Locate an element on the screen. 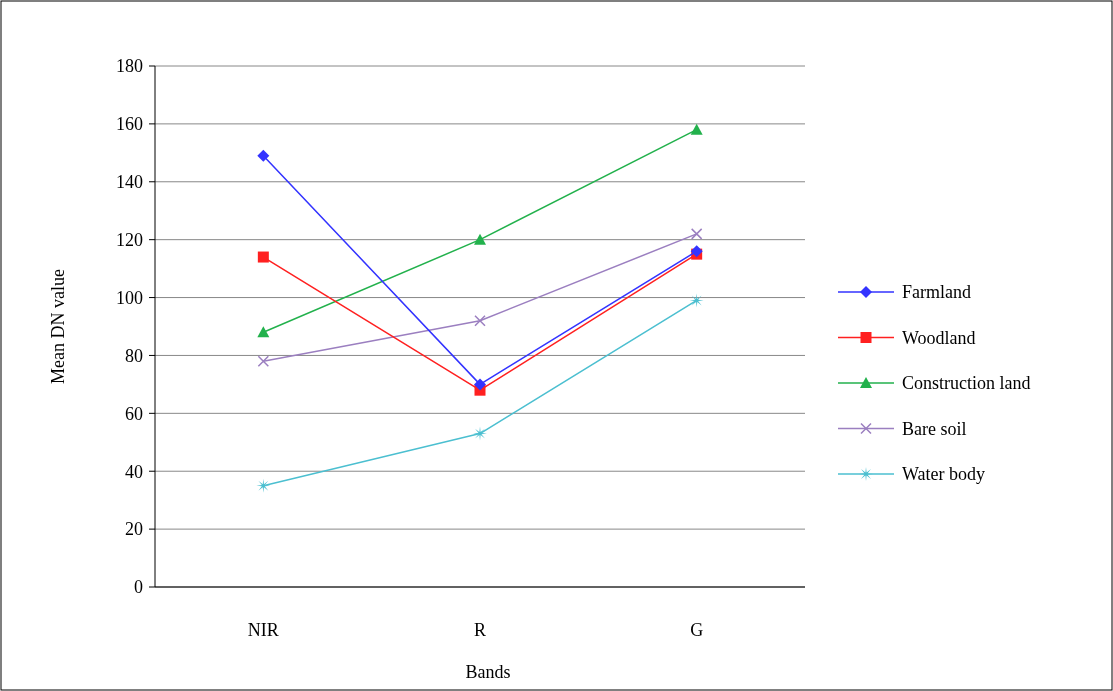 The width and height of the screenshot is (1113, 691). y-tick-label: 60 is located at coordinates (134, 413).